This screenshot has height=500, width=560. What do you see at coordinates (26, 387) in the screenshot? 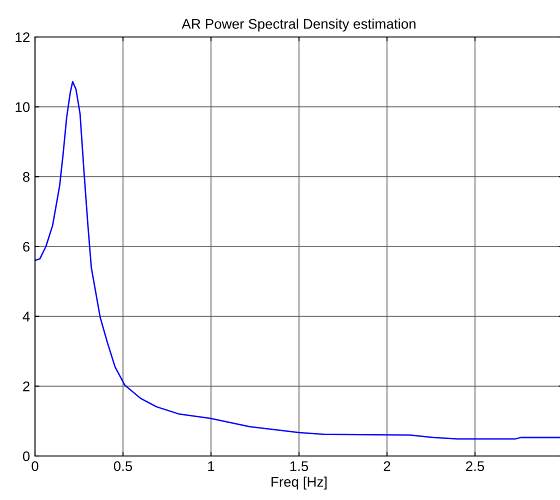
I see `y-tick-label: 2` at bounding box center [26, 387].